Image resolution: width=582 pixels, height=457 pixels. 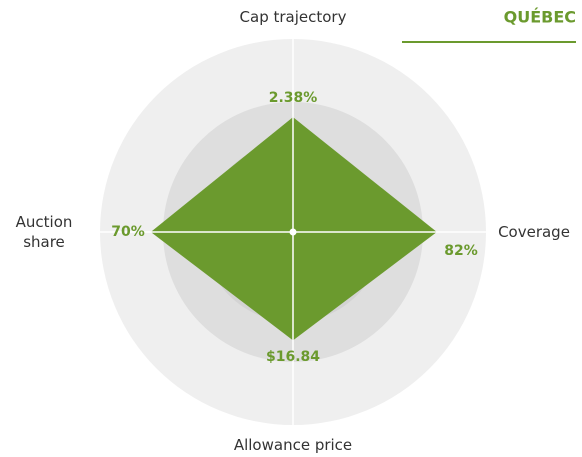 I want to click on axis-label: Cap trajectory, so click(x=293, y=17).